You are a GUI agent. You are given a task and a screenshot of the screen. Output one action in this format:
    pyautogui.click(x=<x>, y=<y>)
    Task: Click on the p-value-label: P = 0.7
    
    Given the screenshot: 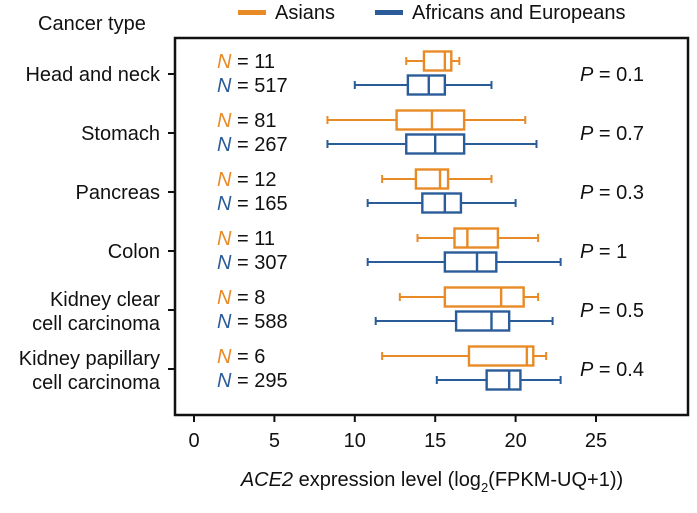 What is the action you would take?
    pyautogui.click(x=612, y=134)
    